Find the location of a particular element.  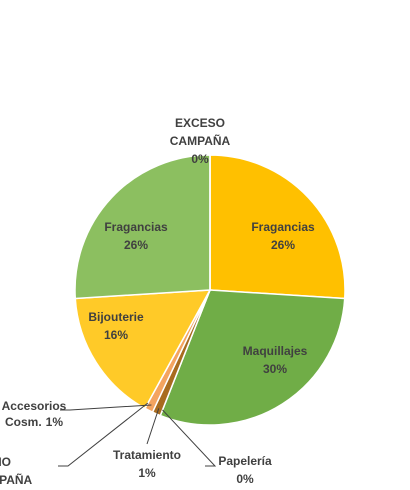

slice-label: Papelería is located at coordinates (245, 461).